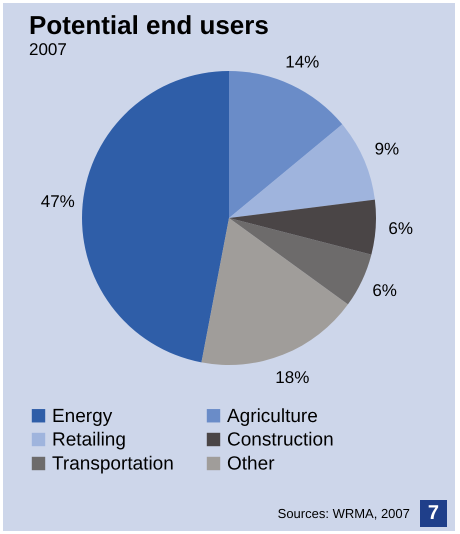 This screenshot has width=460, height=534. What do you see at coordinates (292, 377) in the screenshot?
I see `data-label: 18%` at bounding box center [292, 377].